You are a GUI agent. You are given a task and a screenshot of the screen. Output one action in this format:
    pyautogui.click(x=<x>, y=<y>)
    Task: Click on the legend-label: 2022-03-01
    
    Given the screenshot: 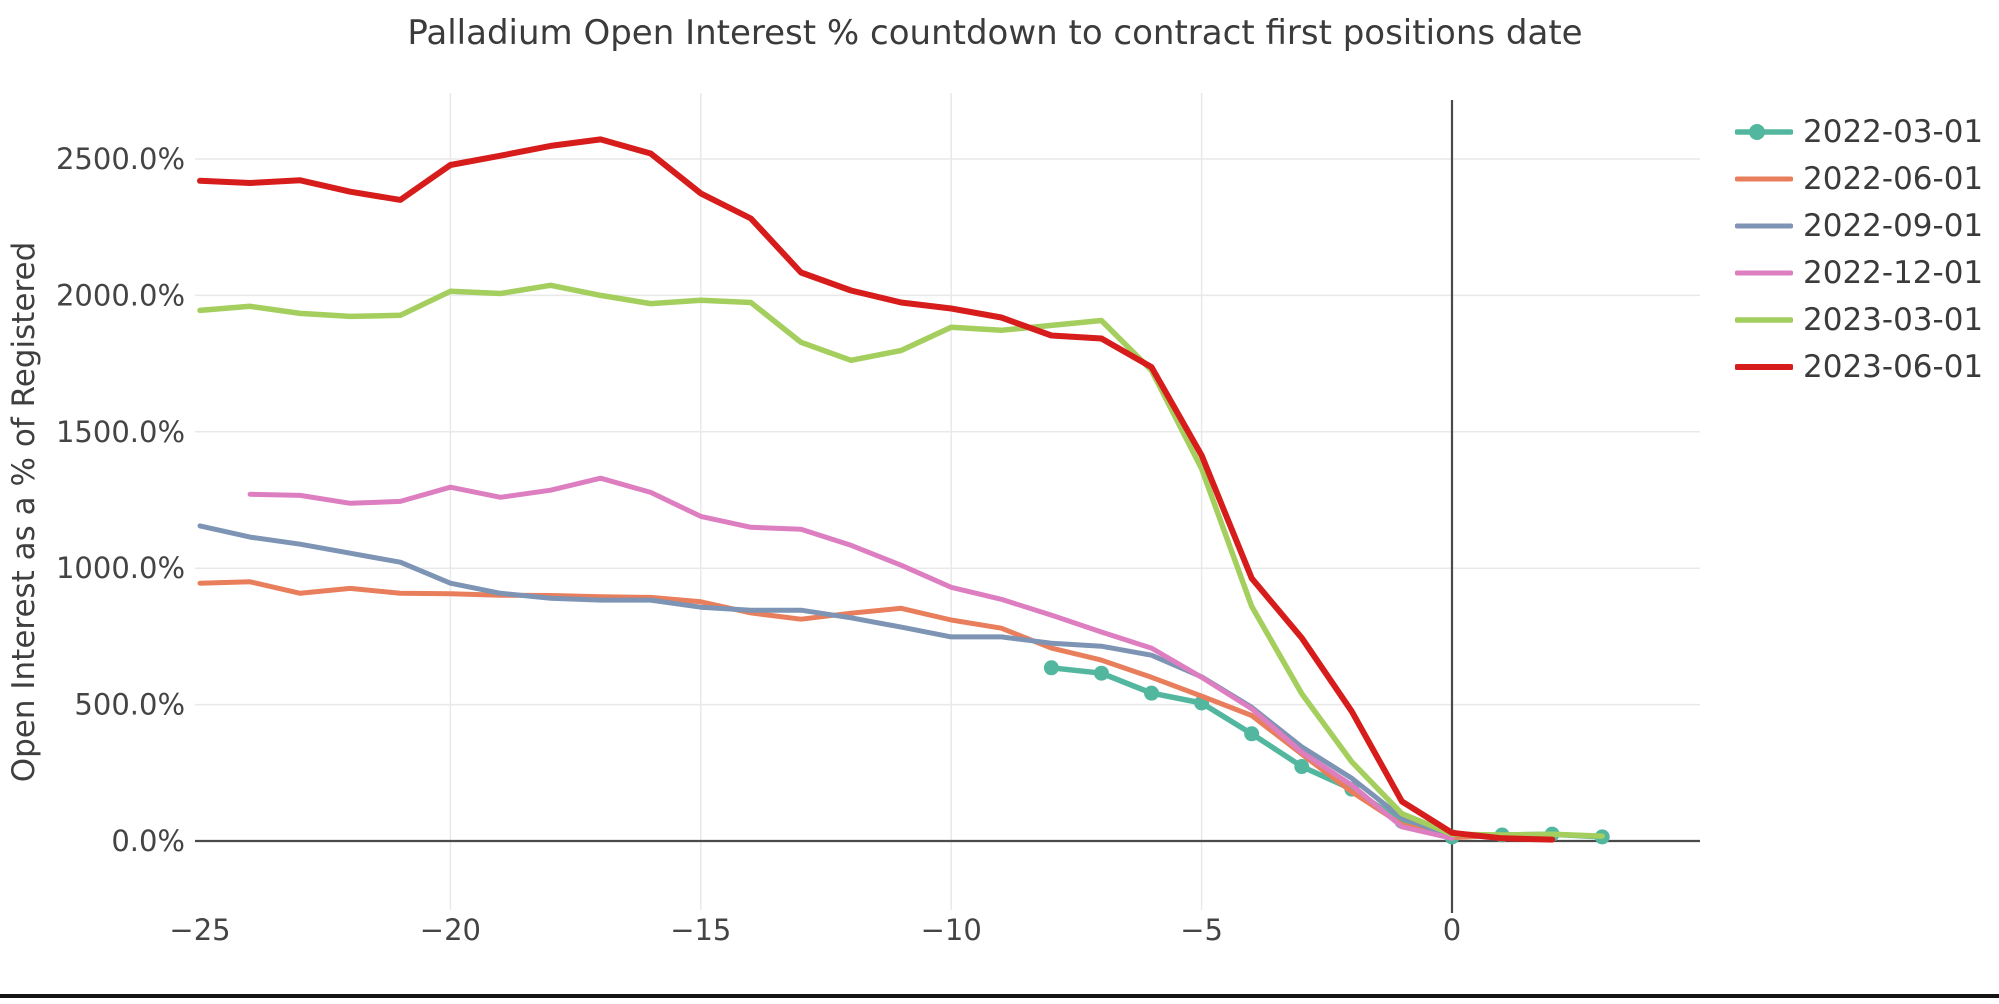 What is the action you would take?
    pyautogui.click(x=1893, y=131)
    